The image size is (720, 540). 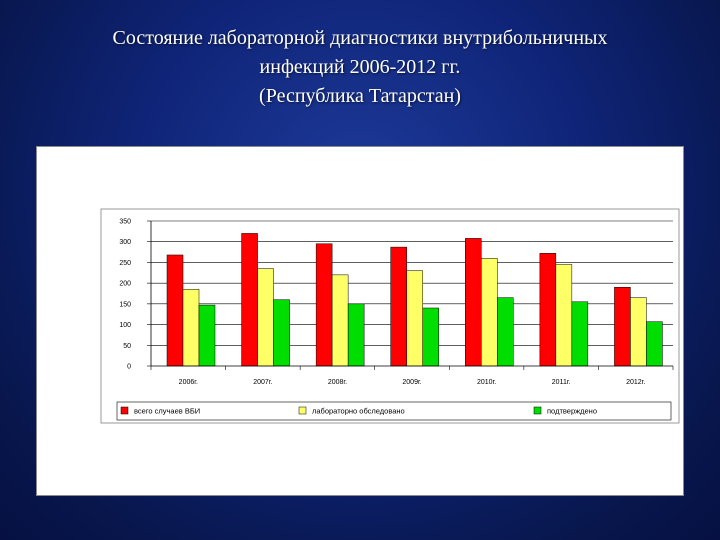 What do you see at coordinates (125, 304) in the screenshot?
I see `y-tick-label: 150` at bounding box center [125, 304].